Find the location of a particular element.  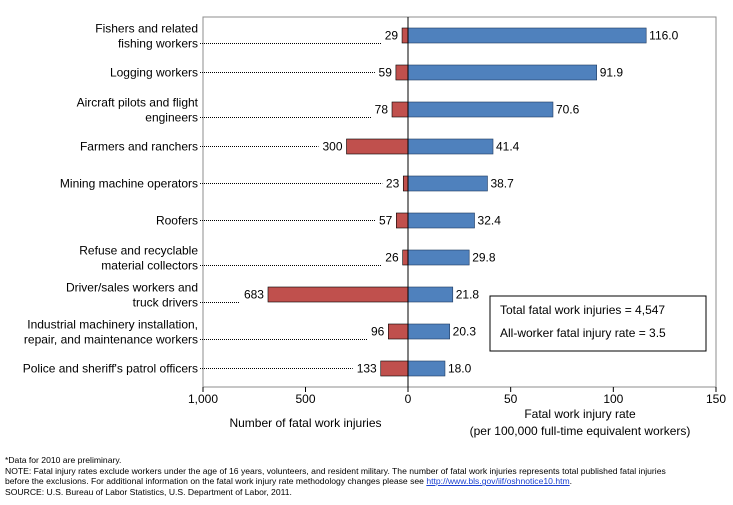

category-label: Refuse and recyclable material collectors is located at coordinates (138, 258).